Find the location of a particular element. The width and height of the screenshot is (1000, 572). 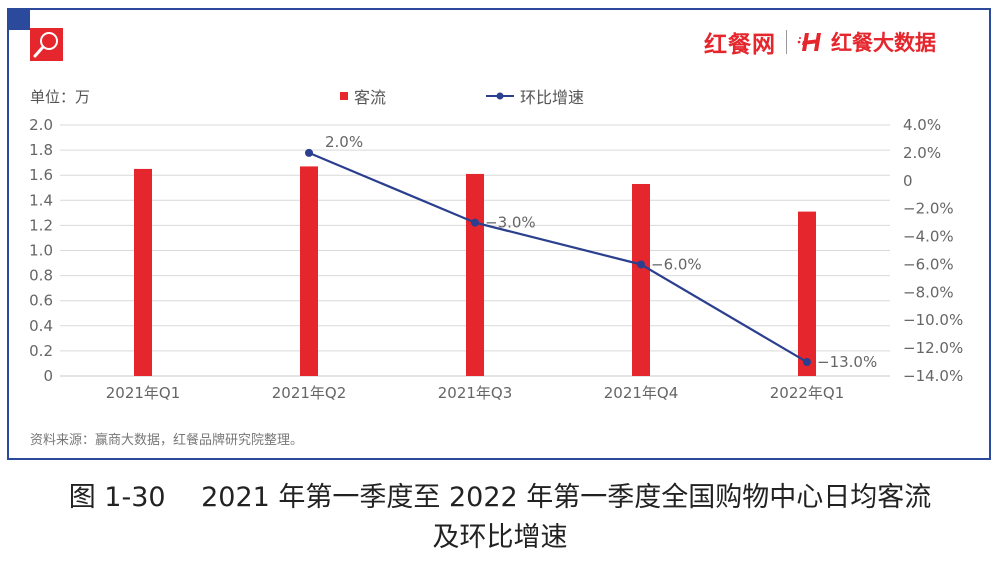

brand-logo: 红餐网 红餐大数据 is located at coordinates (820, 42).